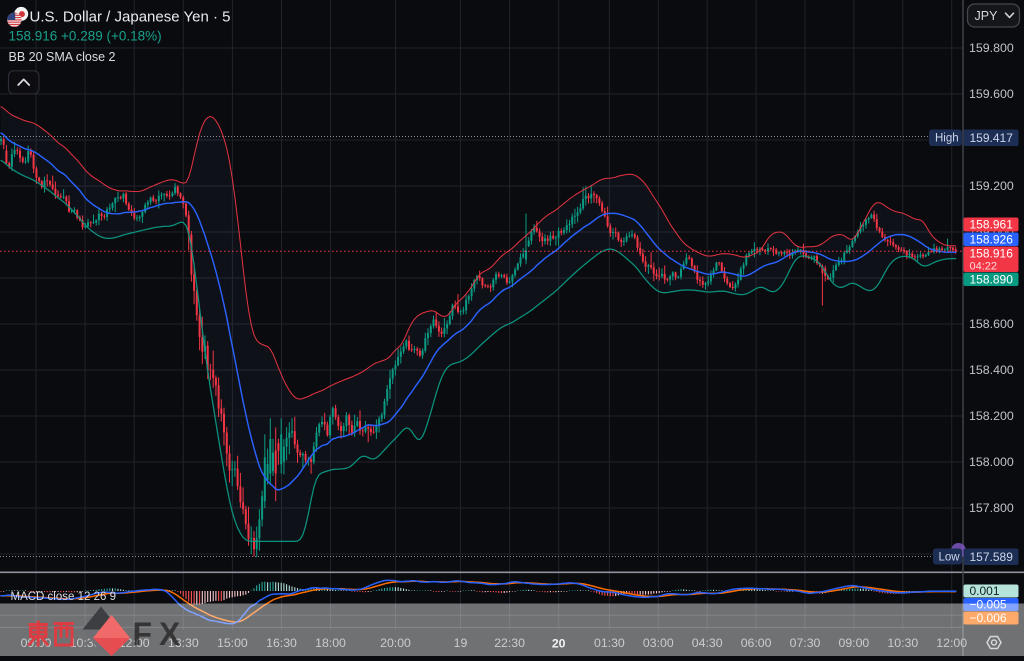  I want to click on svg-text: 18:00, so click(330, 643).